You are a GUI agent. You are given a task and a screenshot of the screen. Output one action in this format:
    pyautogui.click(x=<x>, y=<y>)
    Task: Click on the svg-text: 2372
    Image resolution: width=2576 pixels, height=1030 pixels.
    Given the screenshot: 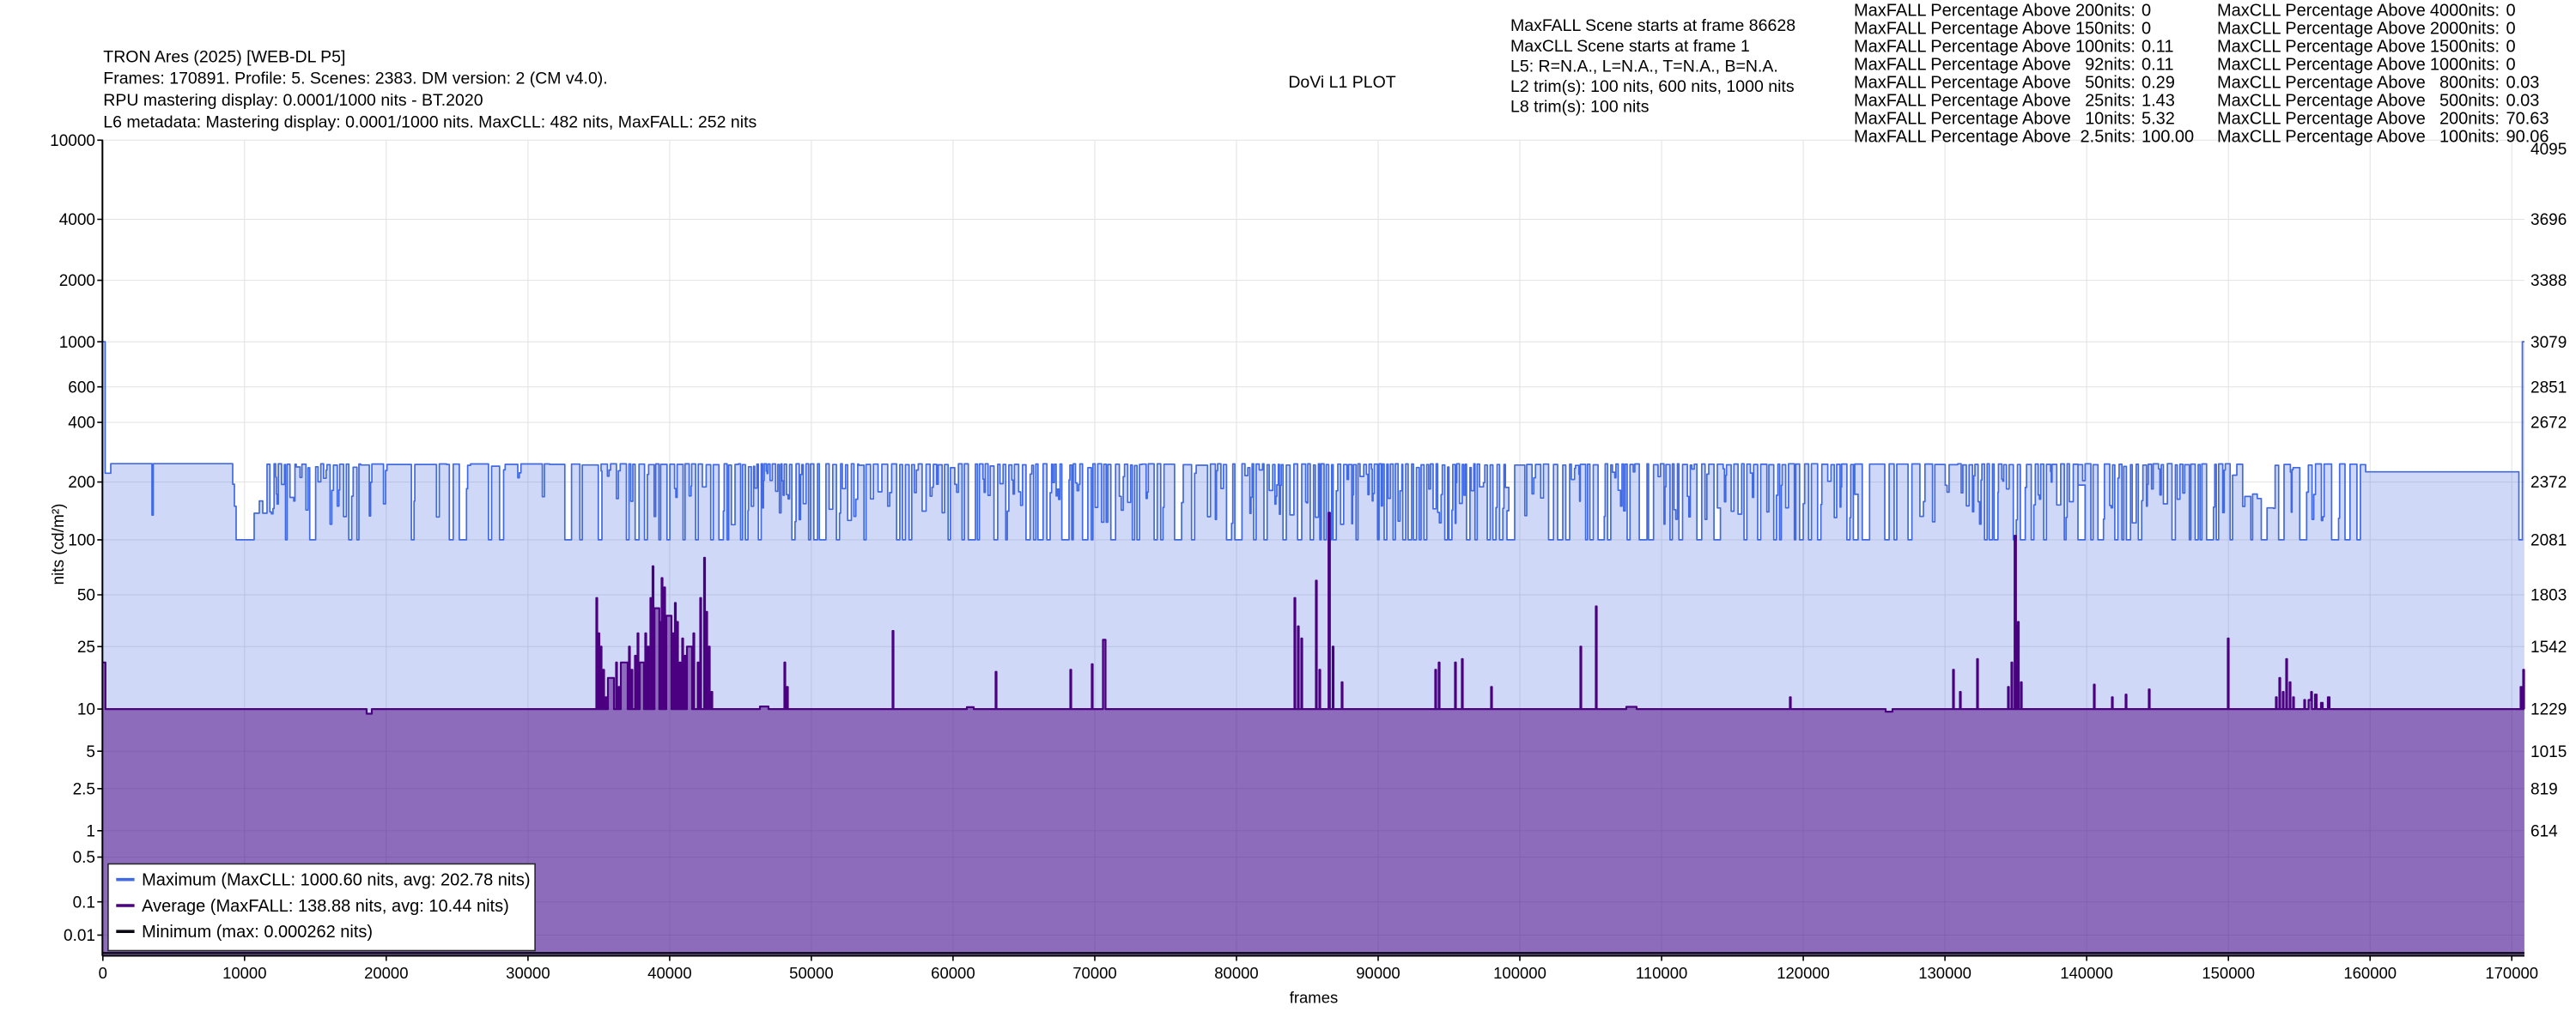 What is the action you would take?
    pyautogui.click(x=2548, y=483)
    